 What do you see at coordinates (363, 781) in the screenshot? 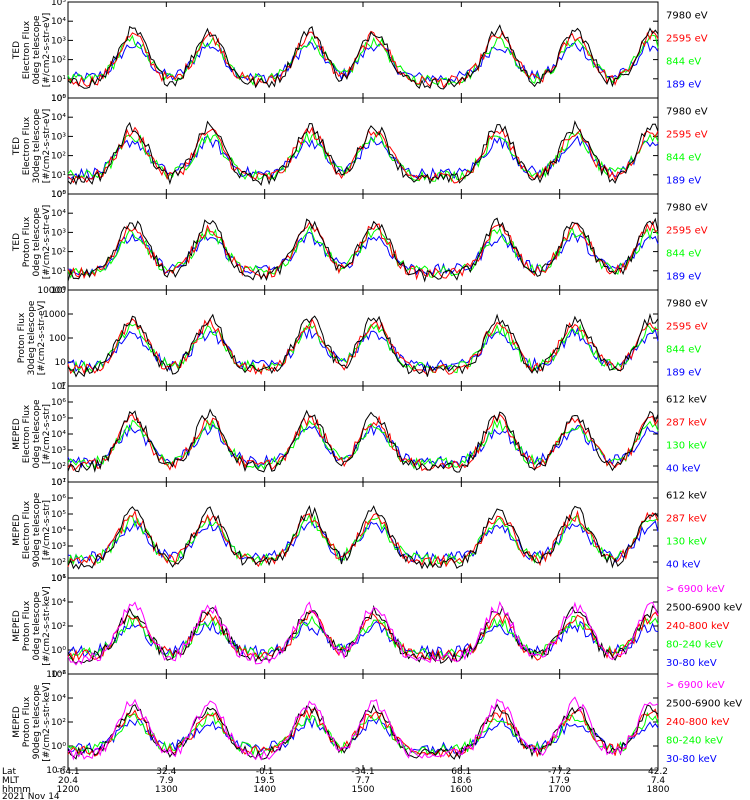
I see `x-mlt-label: 7.7` at bounding box center [363, 781].